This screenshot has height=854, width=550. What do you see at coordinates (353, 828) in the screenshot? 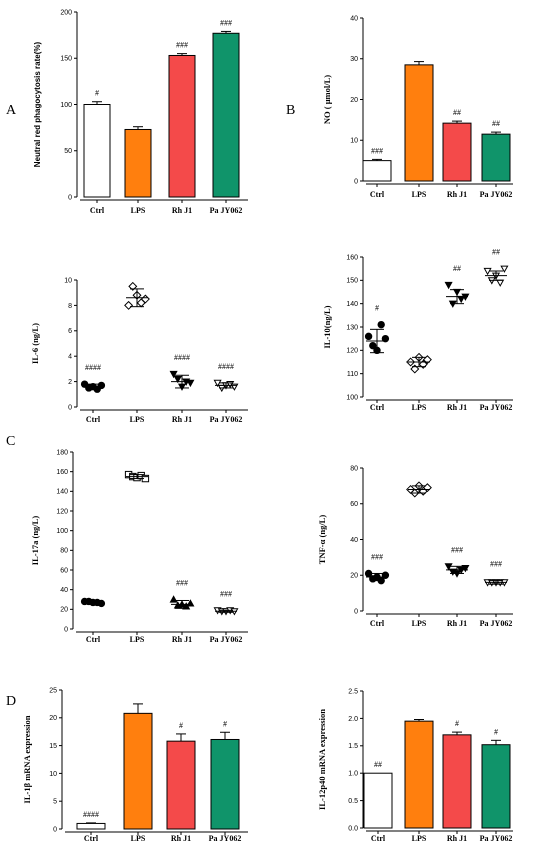
I see `y-tick-label: 0.0` at bounding box center [353, 828].